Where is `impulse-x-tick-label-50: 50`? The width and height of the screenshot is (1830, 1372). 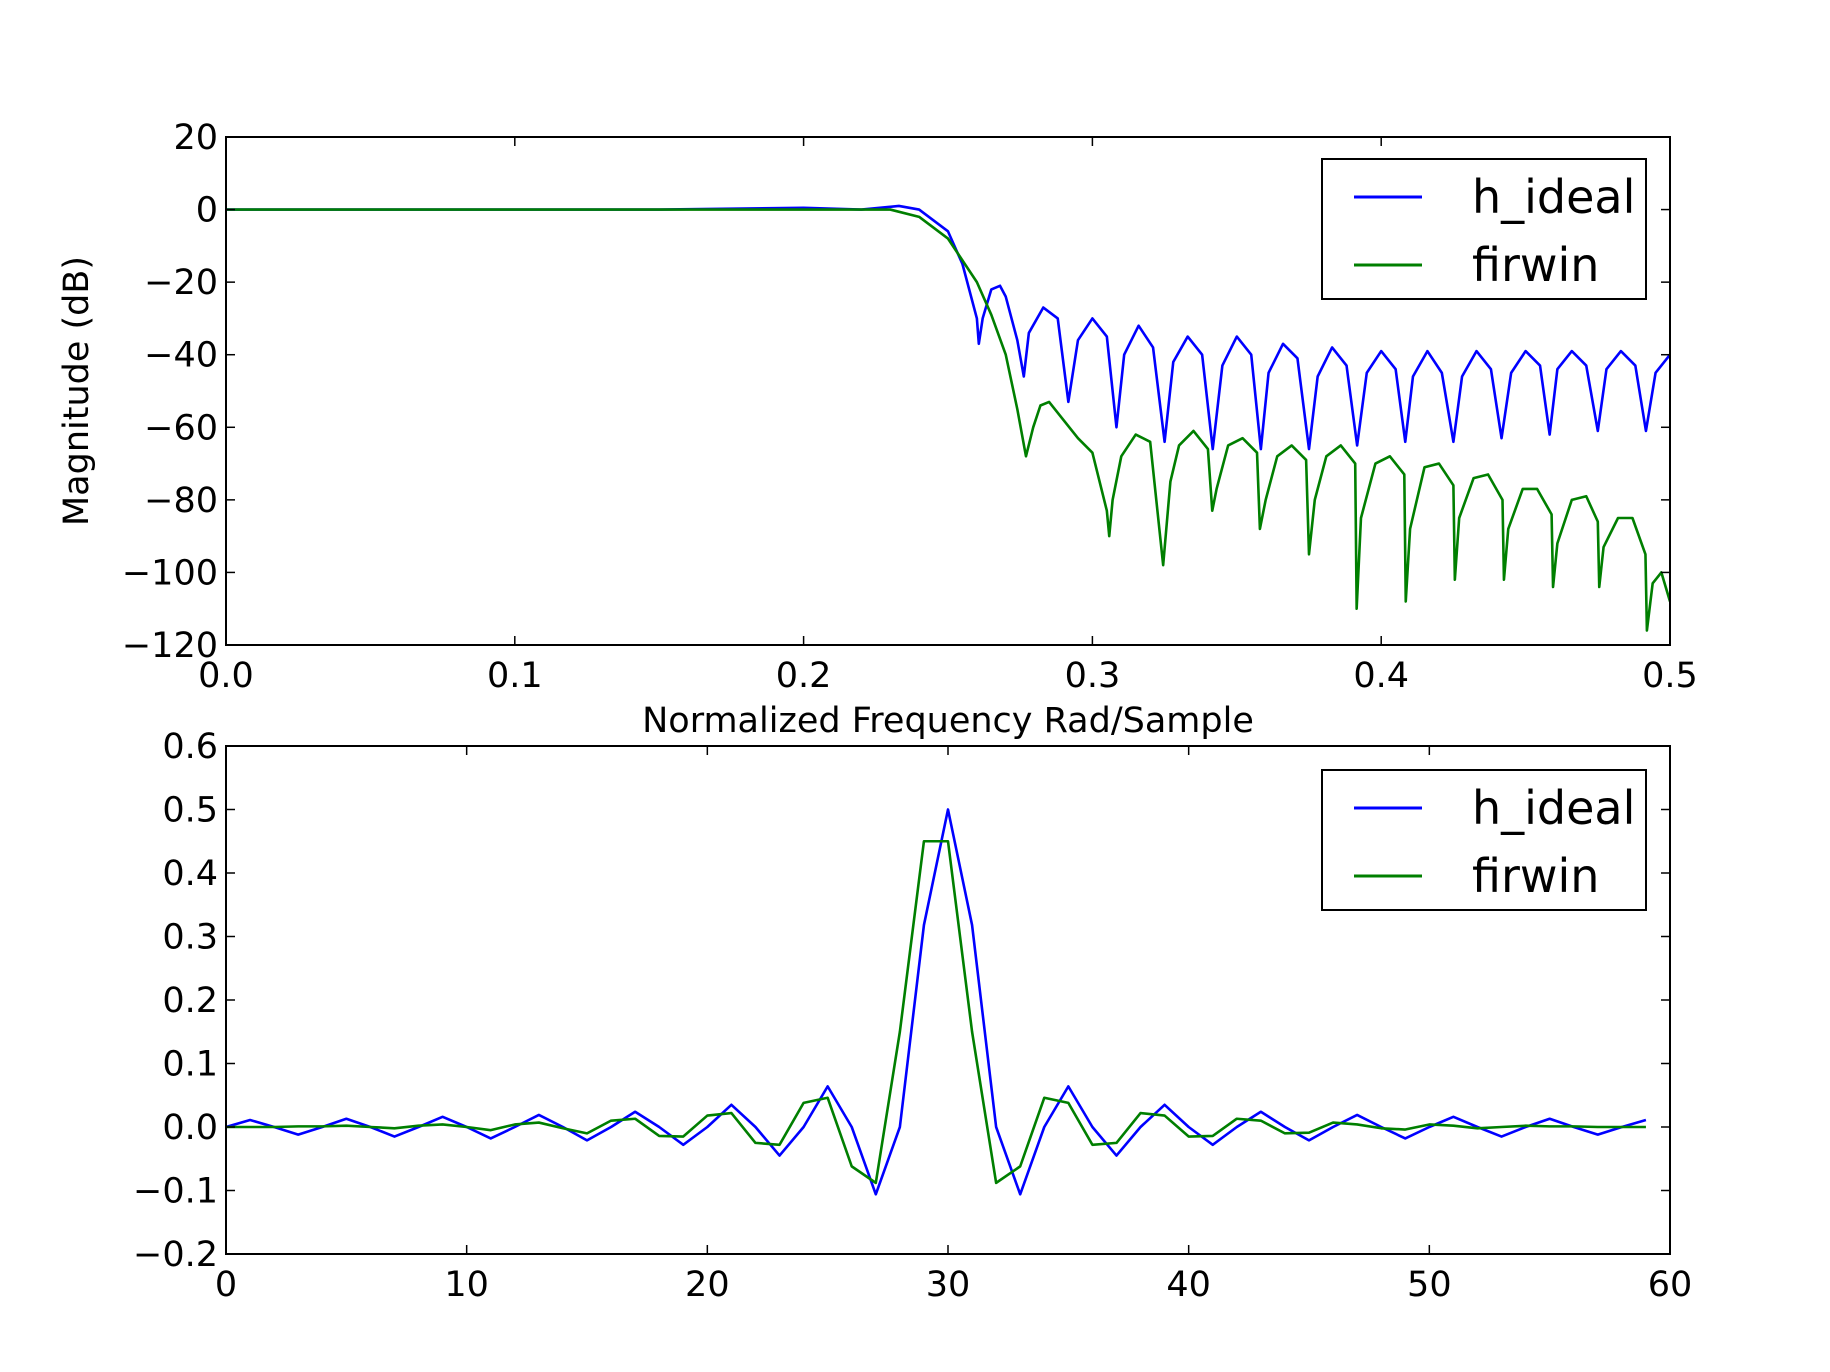 impulse-x-tick-label-50: 50 is located at coordinates (1429, 1285).